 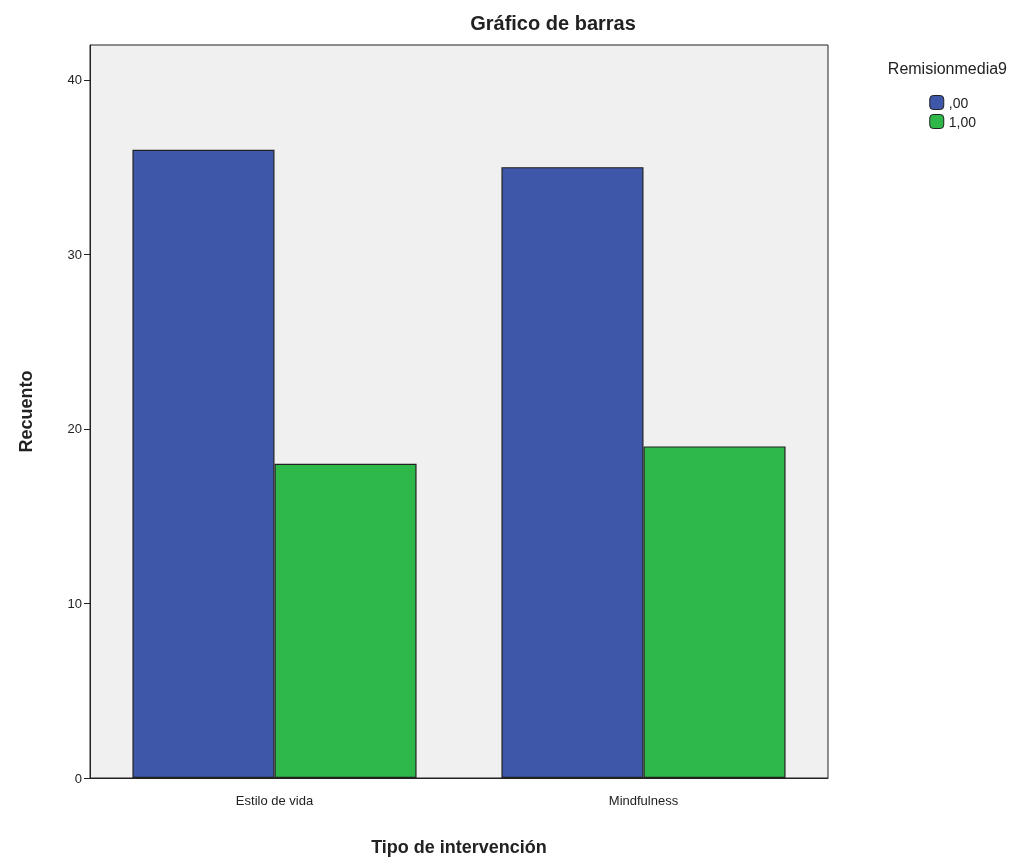 What do you see at coordinates (459, 847) in the screenshot?
I see `x-axis-title: Tipo de intervención` at bounding box center [459, 847].